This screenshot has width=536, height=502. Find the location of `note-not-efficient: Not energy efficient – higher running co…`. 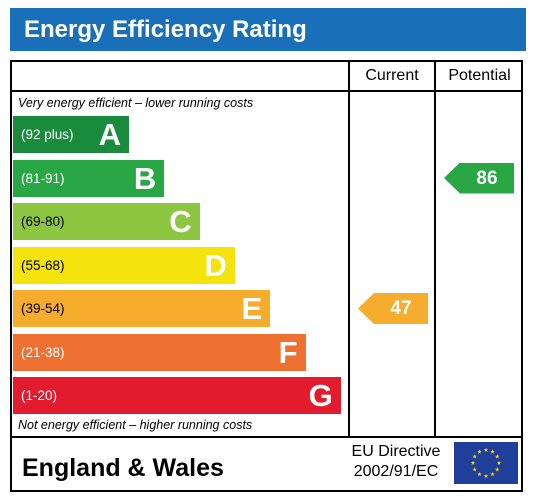

note-not-efficient: Not energy efficient – higher running co… is located at coordinates (135, 425).